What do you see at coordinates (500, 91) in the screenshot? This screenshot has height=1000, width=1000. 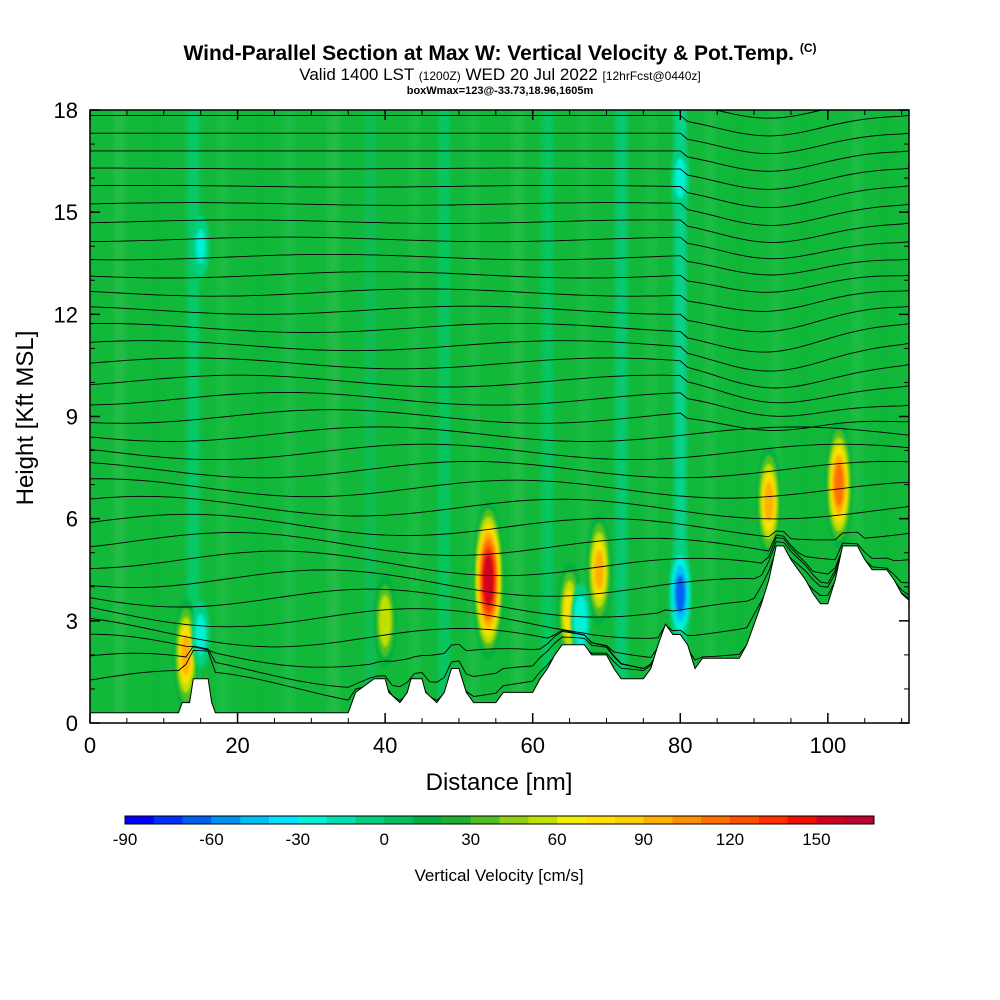 I see `box-info: boxWmax=123@-33.73,18.96,1605m` at bounding box center [500, 91].